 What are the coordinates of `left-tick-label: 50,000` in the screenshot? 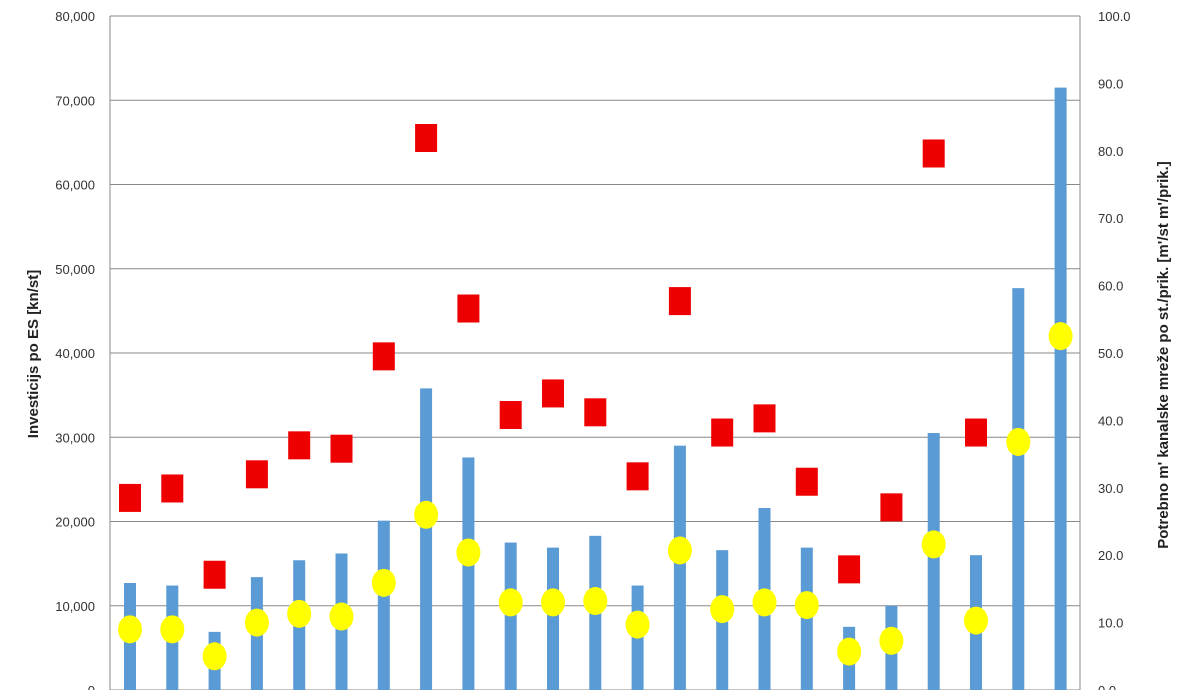 It's located at (75, 269).